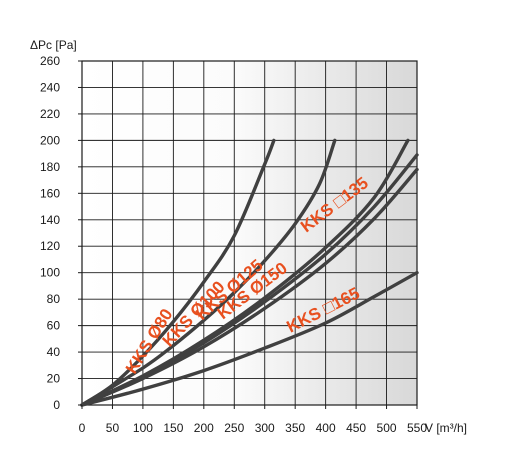 This screenshot has height=464, width=532. I want to click on y-tick-label: 40, so click(54, 352).